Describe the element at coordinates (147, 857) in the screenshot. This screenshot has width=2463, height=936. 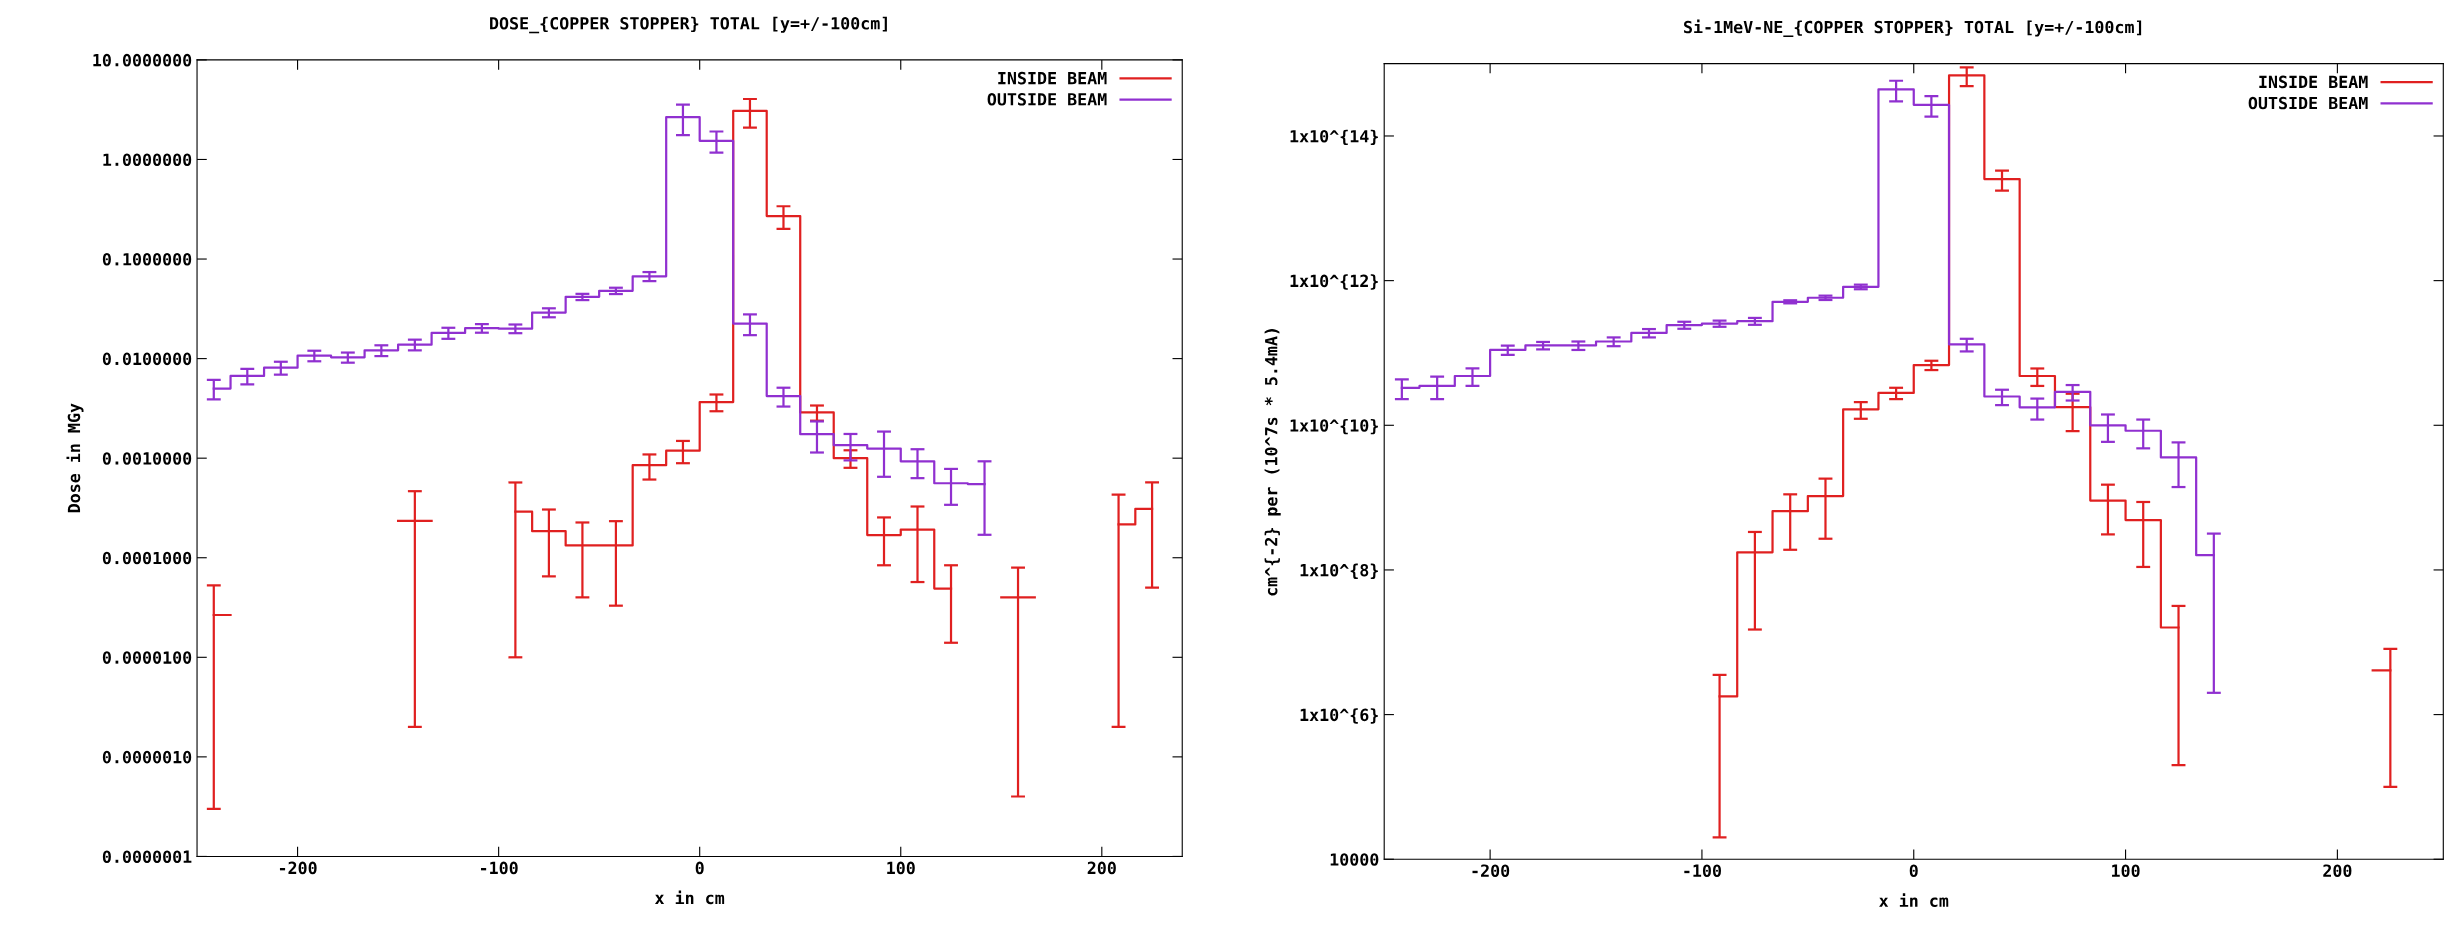
I see `y-tick-label: 0.0000001` at that location.